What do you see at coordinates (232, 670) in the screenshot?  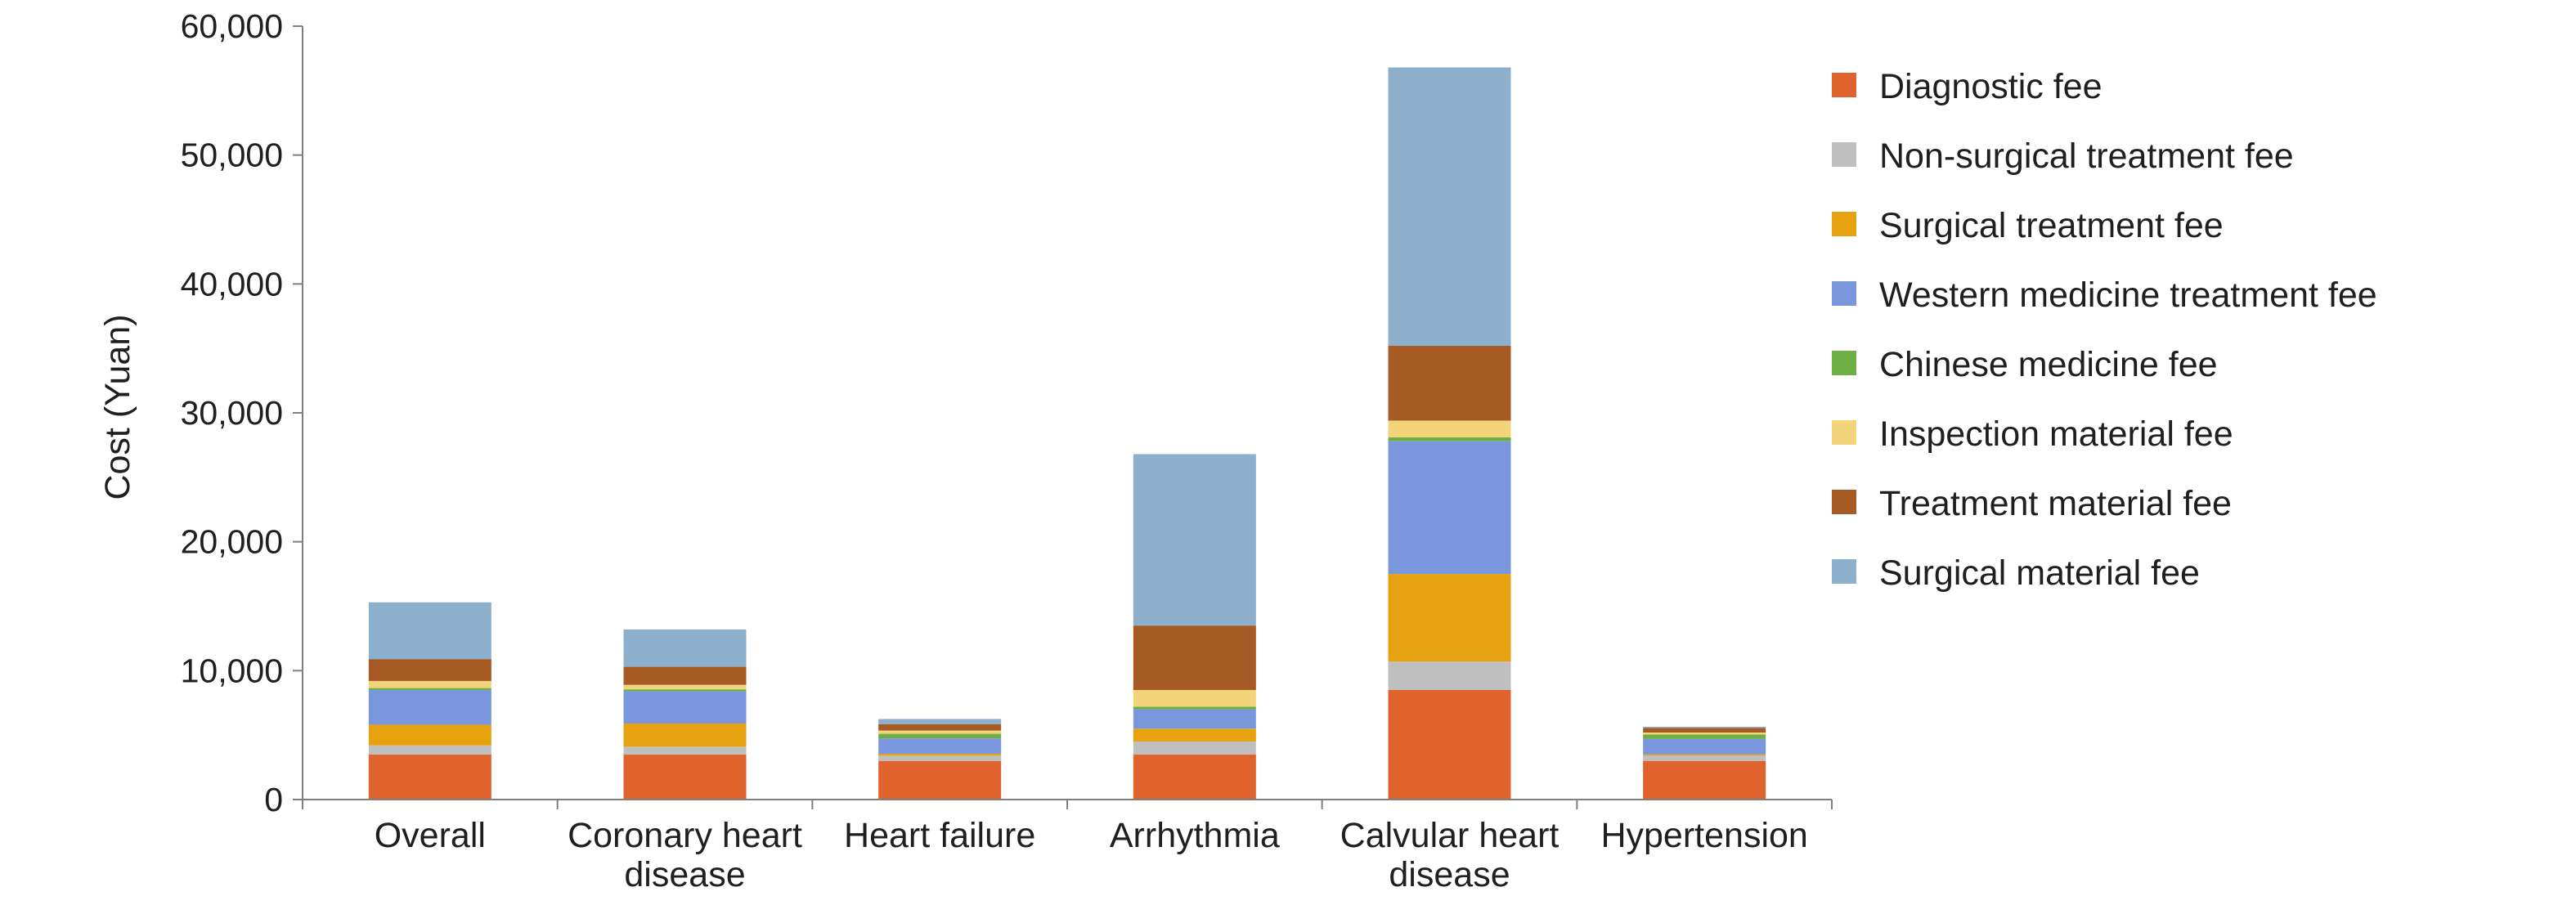 I see `y-tick-label: 10,000` at bounding box center [232, 670].